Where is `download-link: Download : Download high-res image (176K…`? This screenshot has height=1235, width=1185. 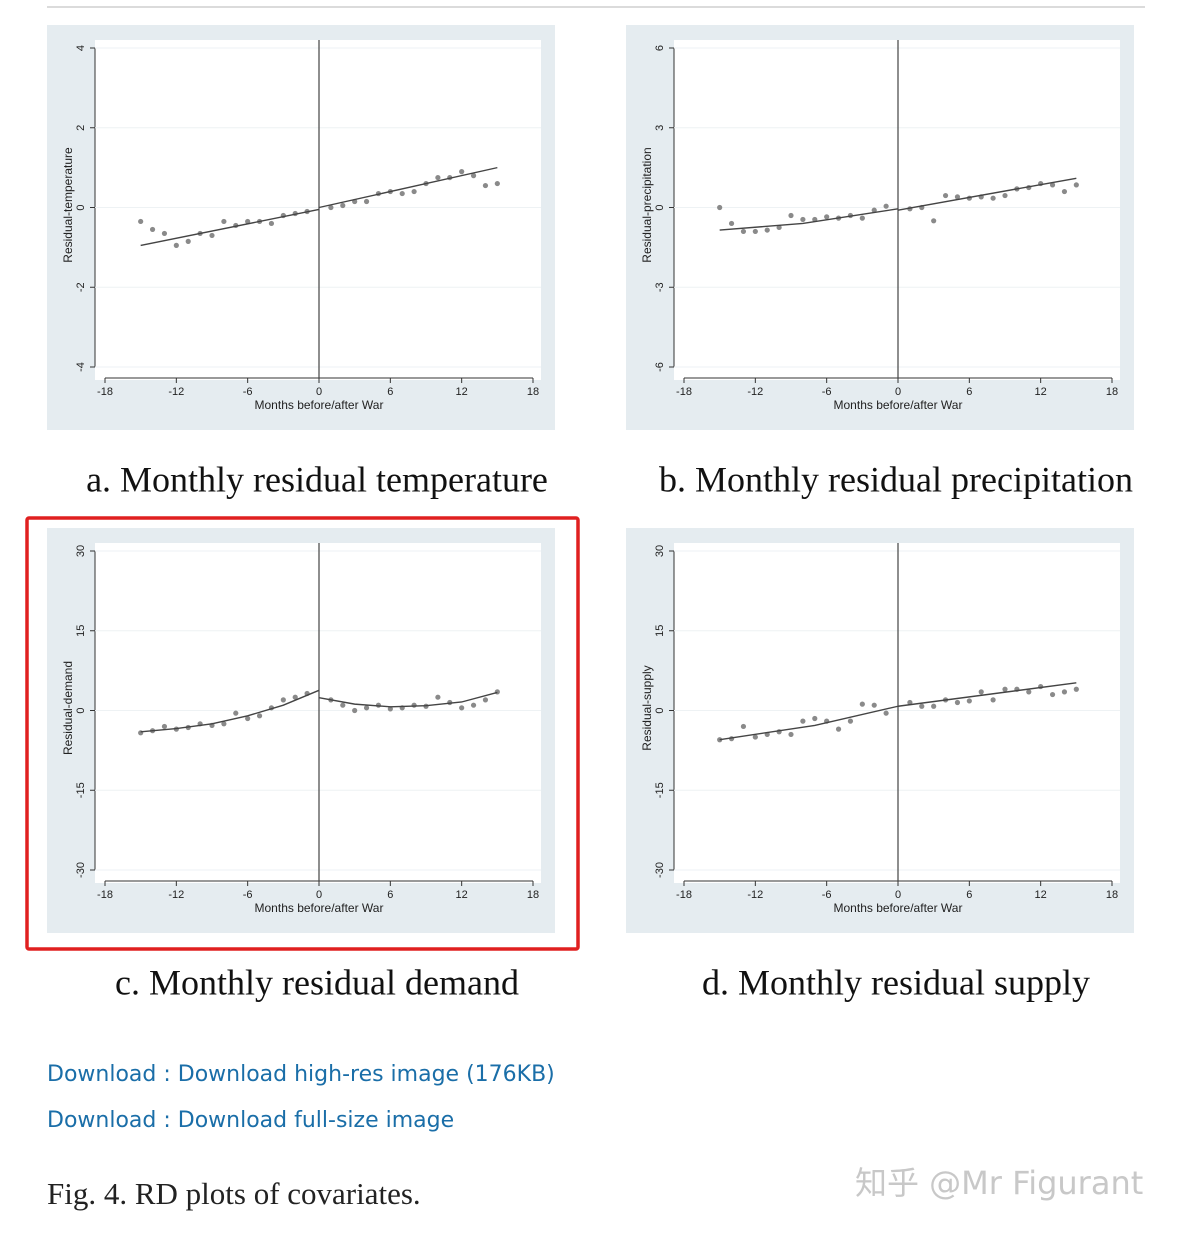 download-link: Download : Download high-res image (176K… is located at coordinates (301, 1074).